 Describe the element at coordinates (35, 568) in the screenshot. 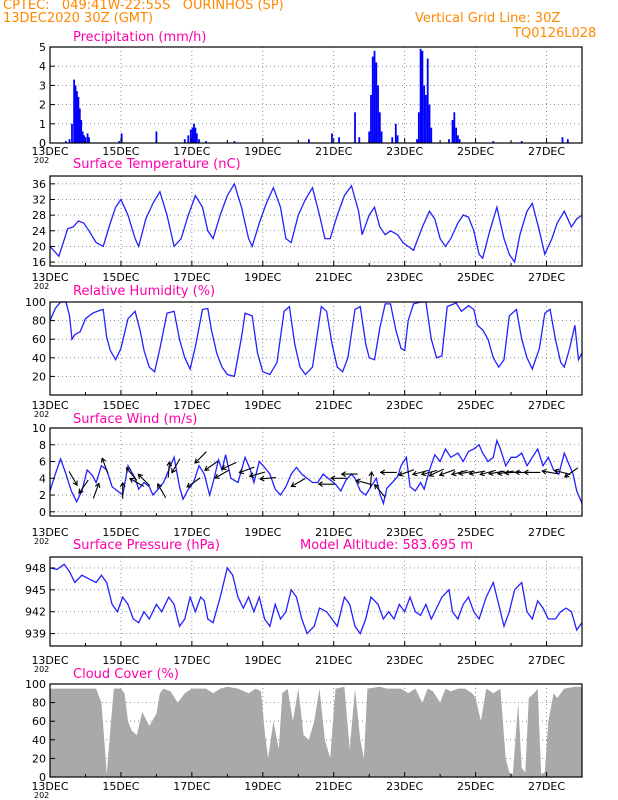

I see `y-tick-label: 948` at that location.